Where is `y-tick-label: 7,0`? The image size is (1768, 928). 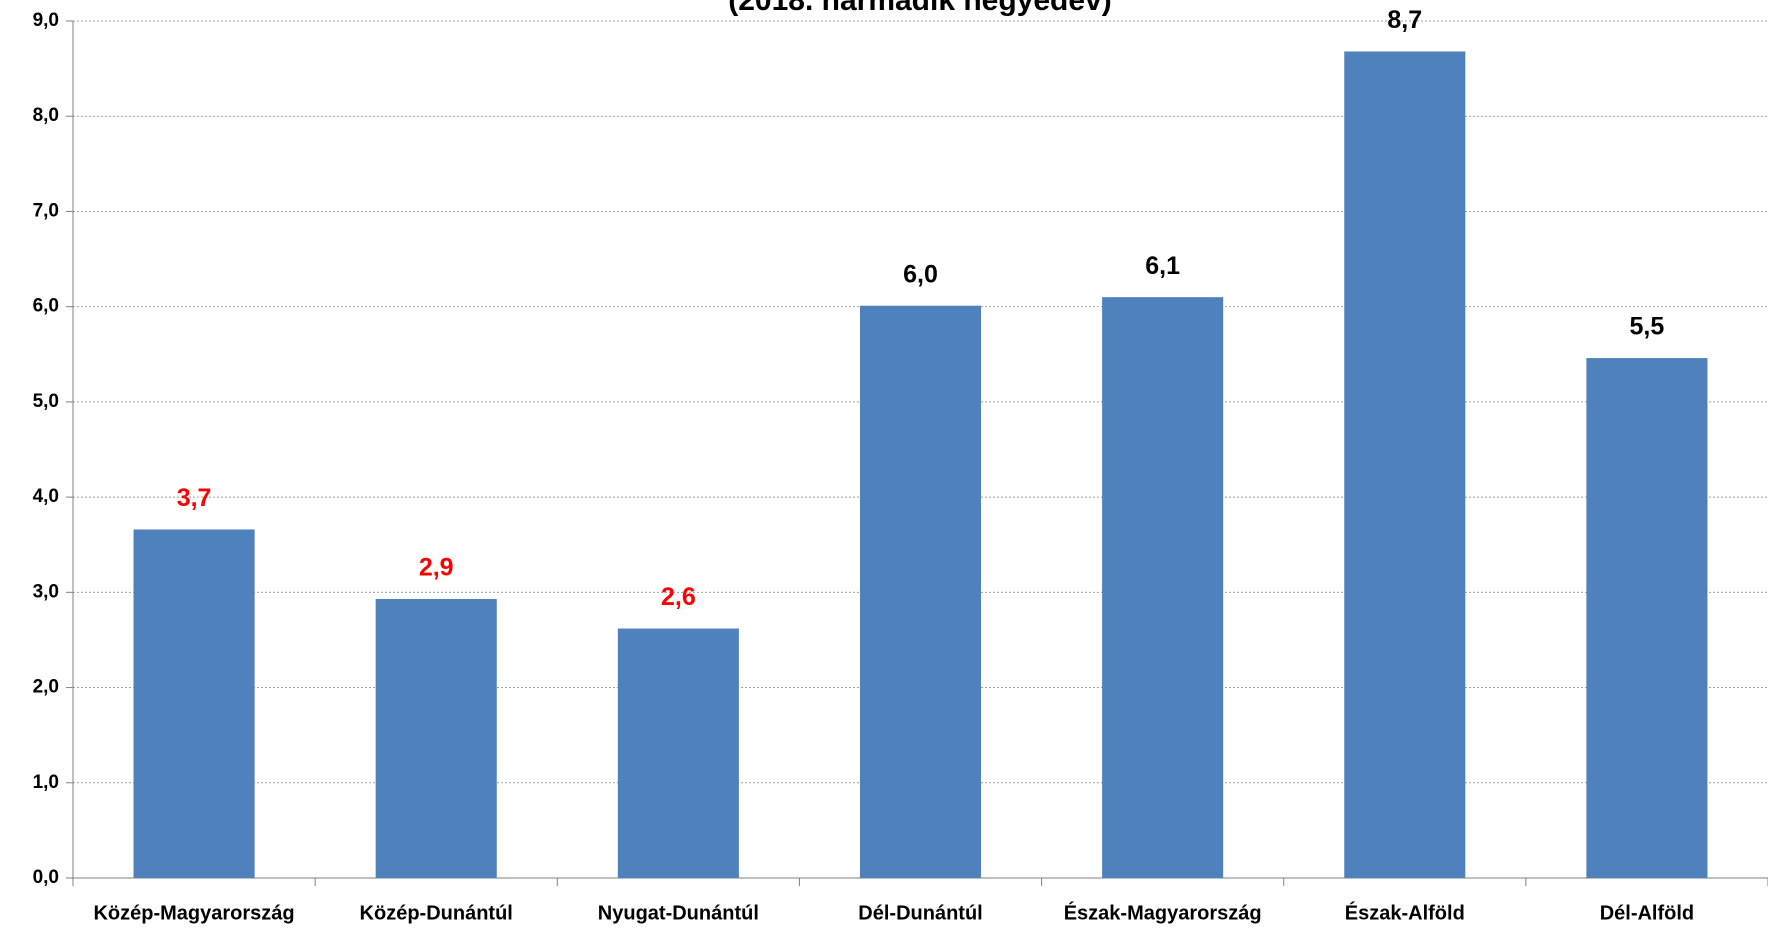
y-tick-label: 7,0 is located at coordinates (46, 210).